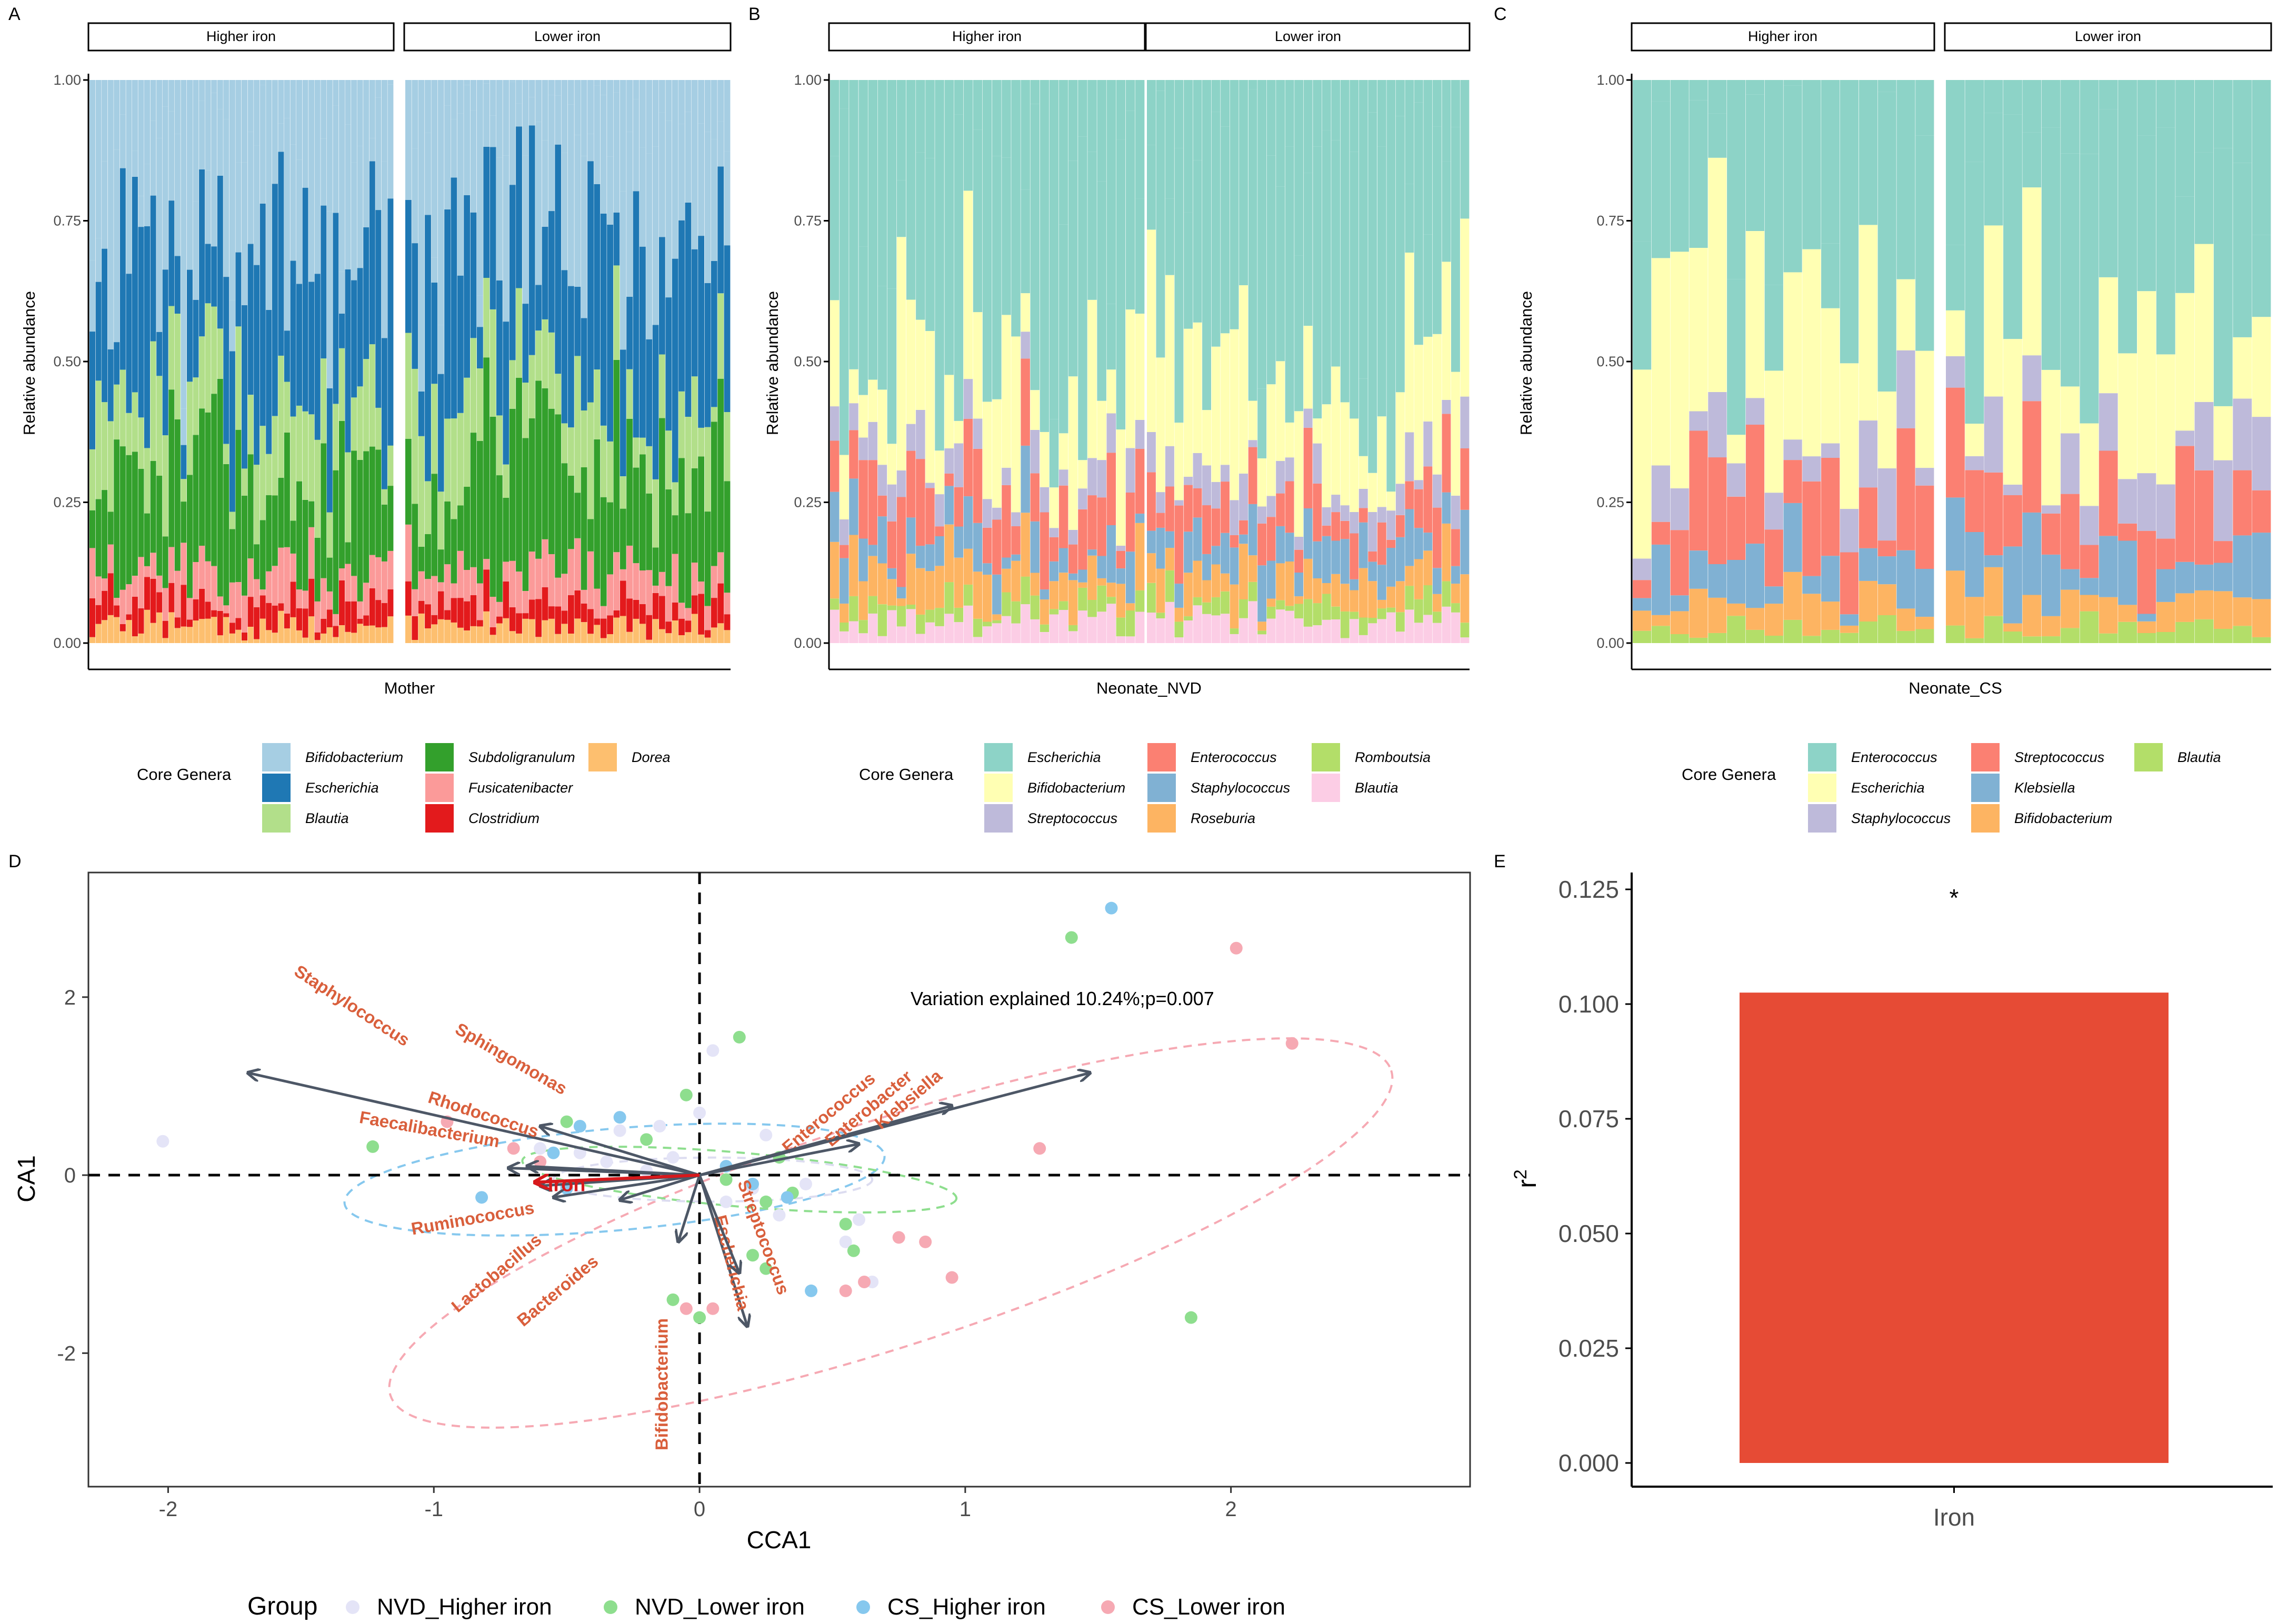 The height and width of the screenshot is (1624, 2278). Describe the element at coordinates (1952, 362) in the screenshot. I see `panel-c-bars` at that location.